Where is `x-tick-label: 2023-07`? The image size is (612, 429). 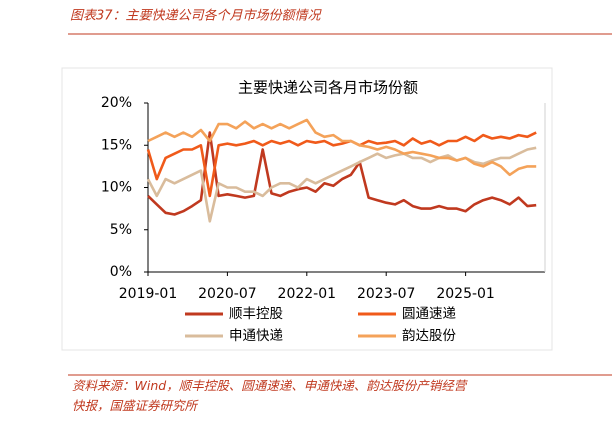 x-tick-label: 2023-07 is located at coordinates (386, 294).